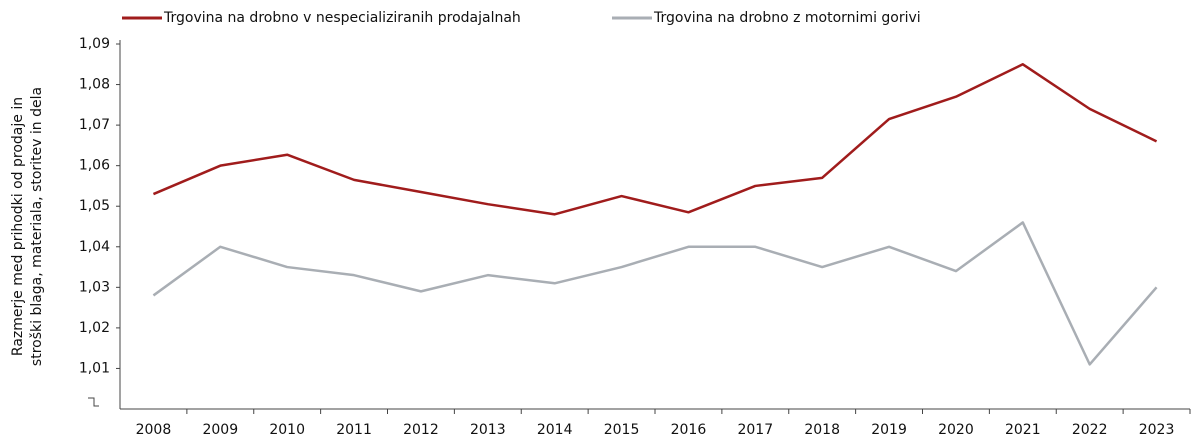  I want to click on y-axis-label: Razmerje med prihodki od prodaje in, so click(18, 226).